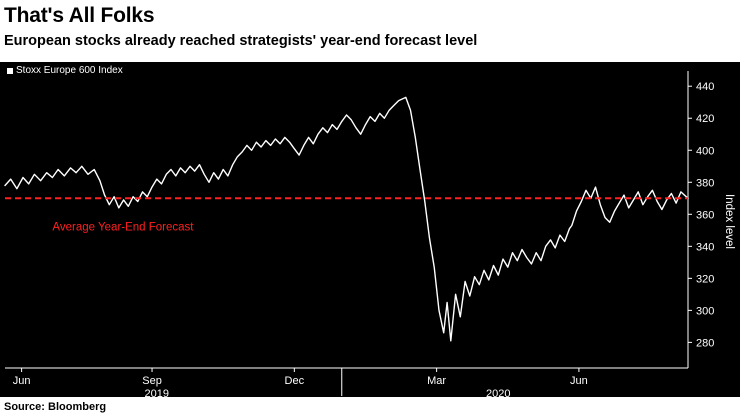 The height and width of the screenshot is (416, 740). What do you see at coordinates (705, 183) in the screenshot?
I see `y-tick-label: 380` at bounding box center [705, 183].